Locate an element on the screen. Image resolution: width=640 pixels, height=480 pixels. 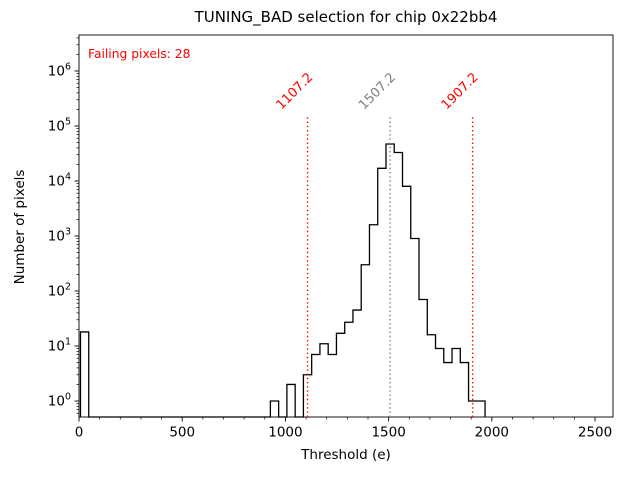
x-tick-label: 1000 is located at coordinates (285, 433).